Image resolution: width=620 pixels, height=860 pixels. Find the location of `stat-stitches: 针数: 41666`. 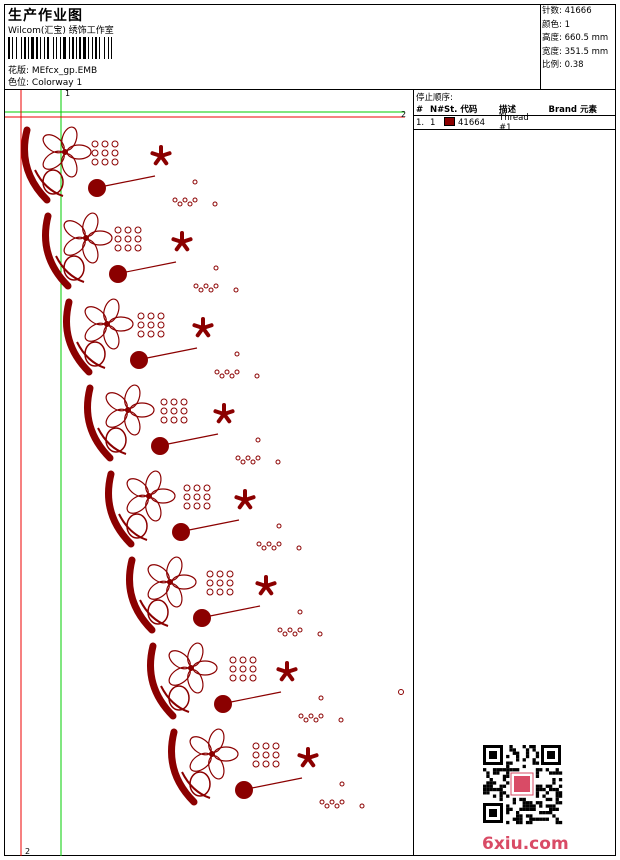

stat-stitches: 针数: 41666 is located at coordinates (567, 11).